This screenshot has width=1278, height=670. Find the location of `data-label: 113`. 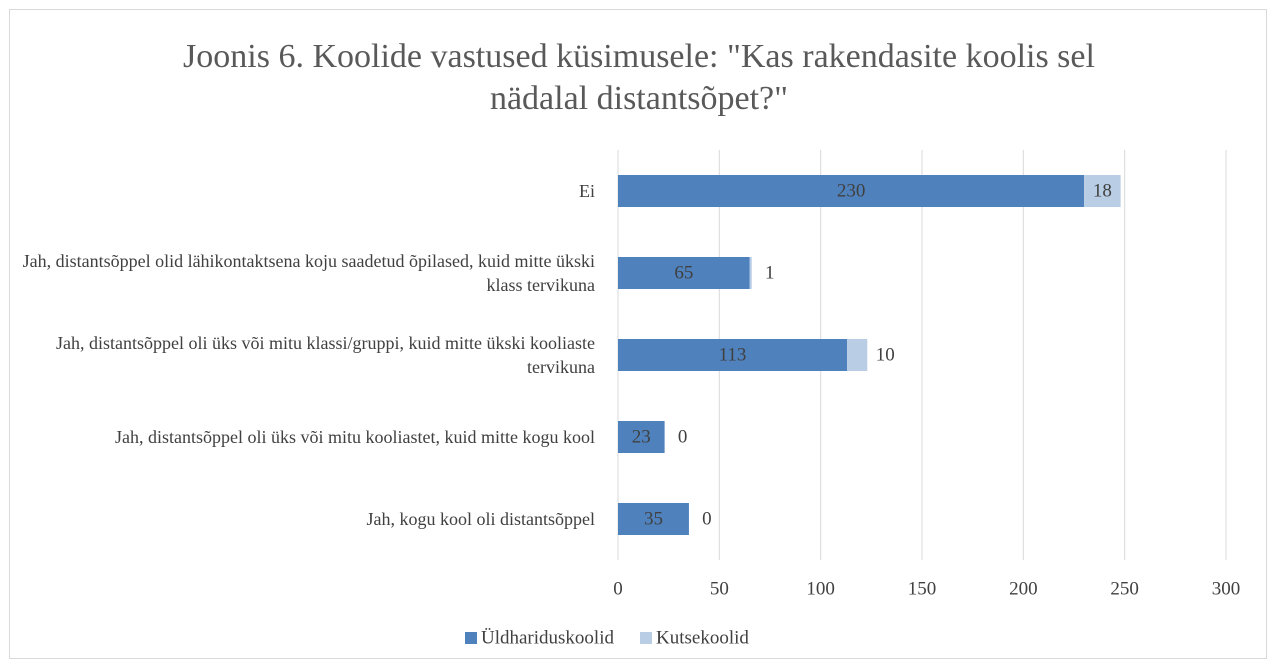

data-label: 113 is located at coordinates (733, 354).